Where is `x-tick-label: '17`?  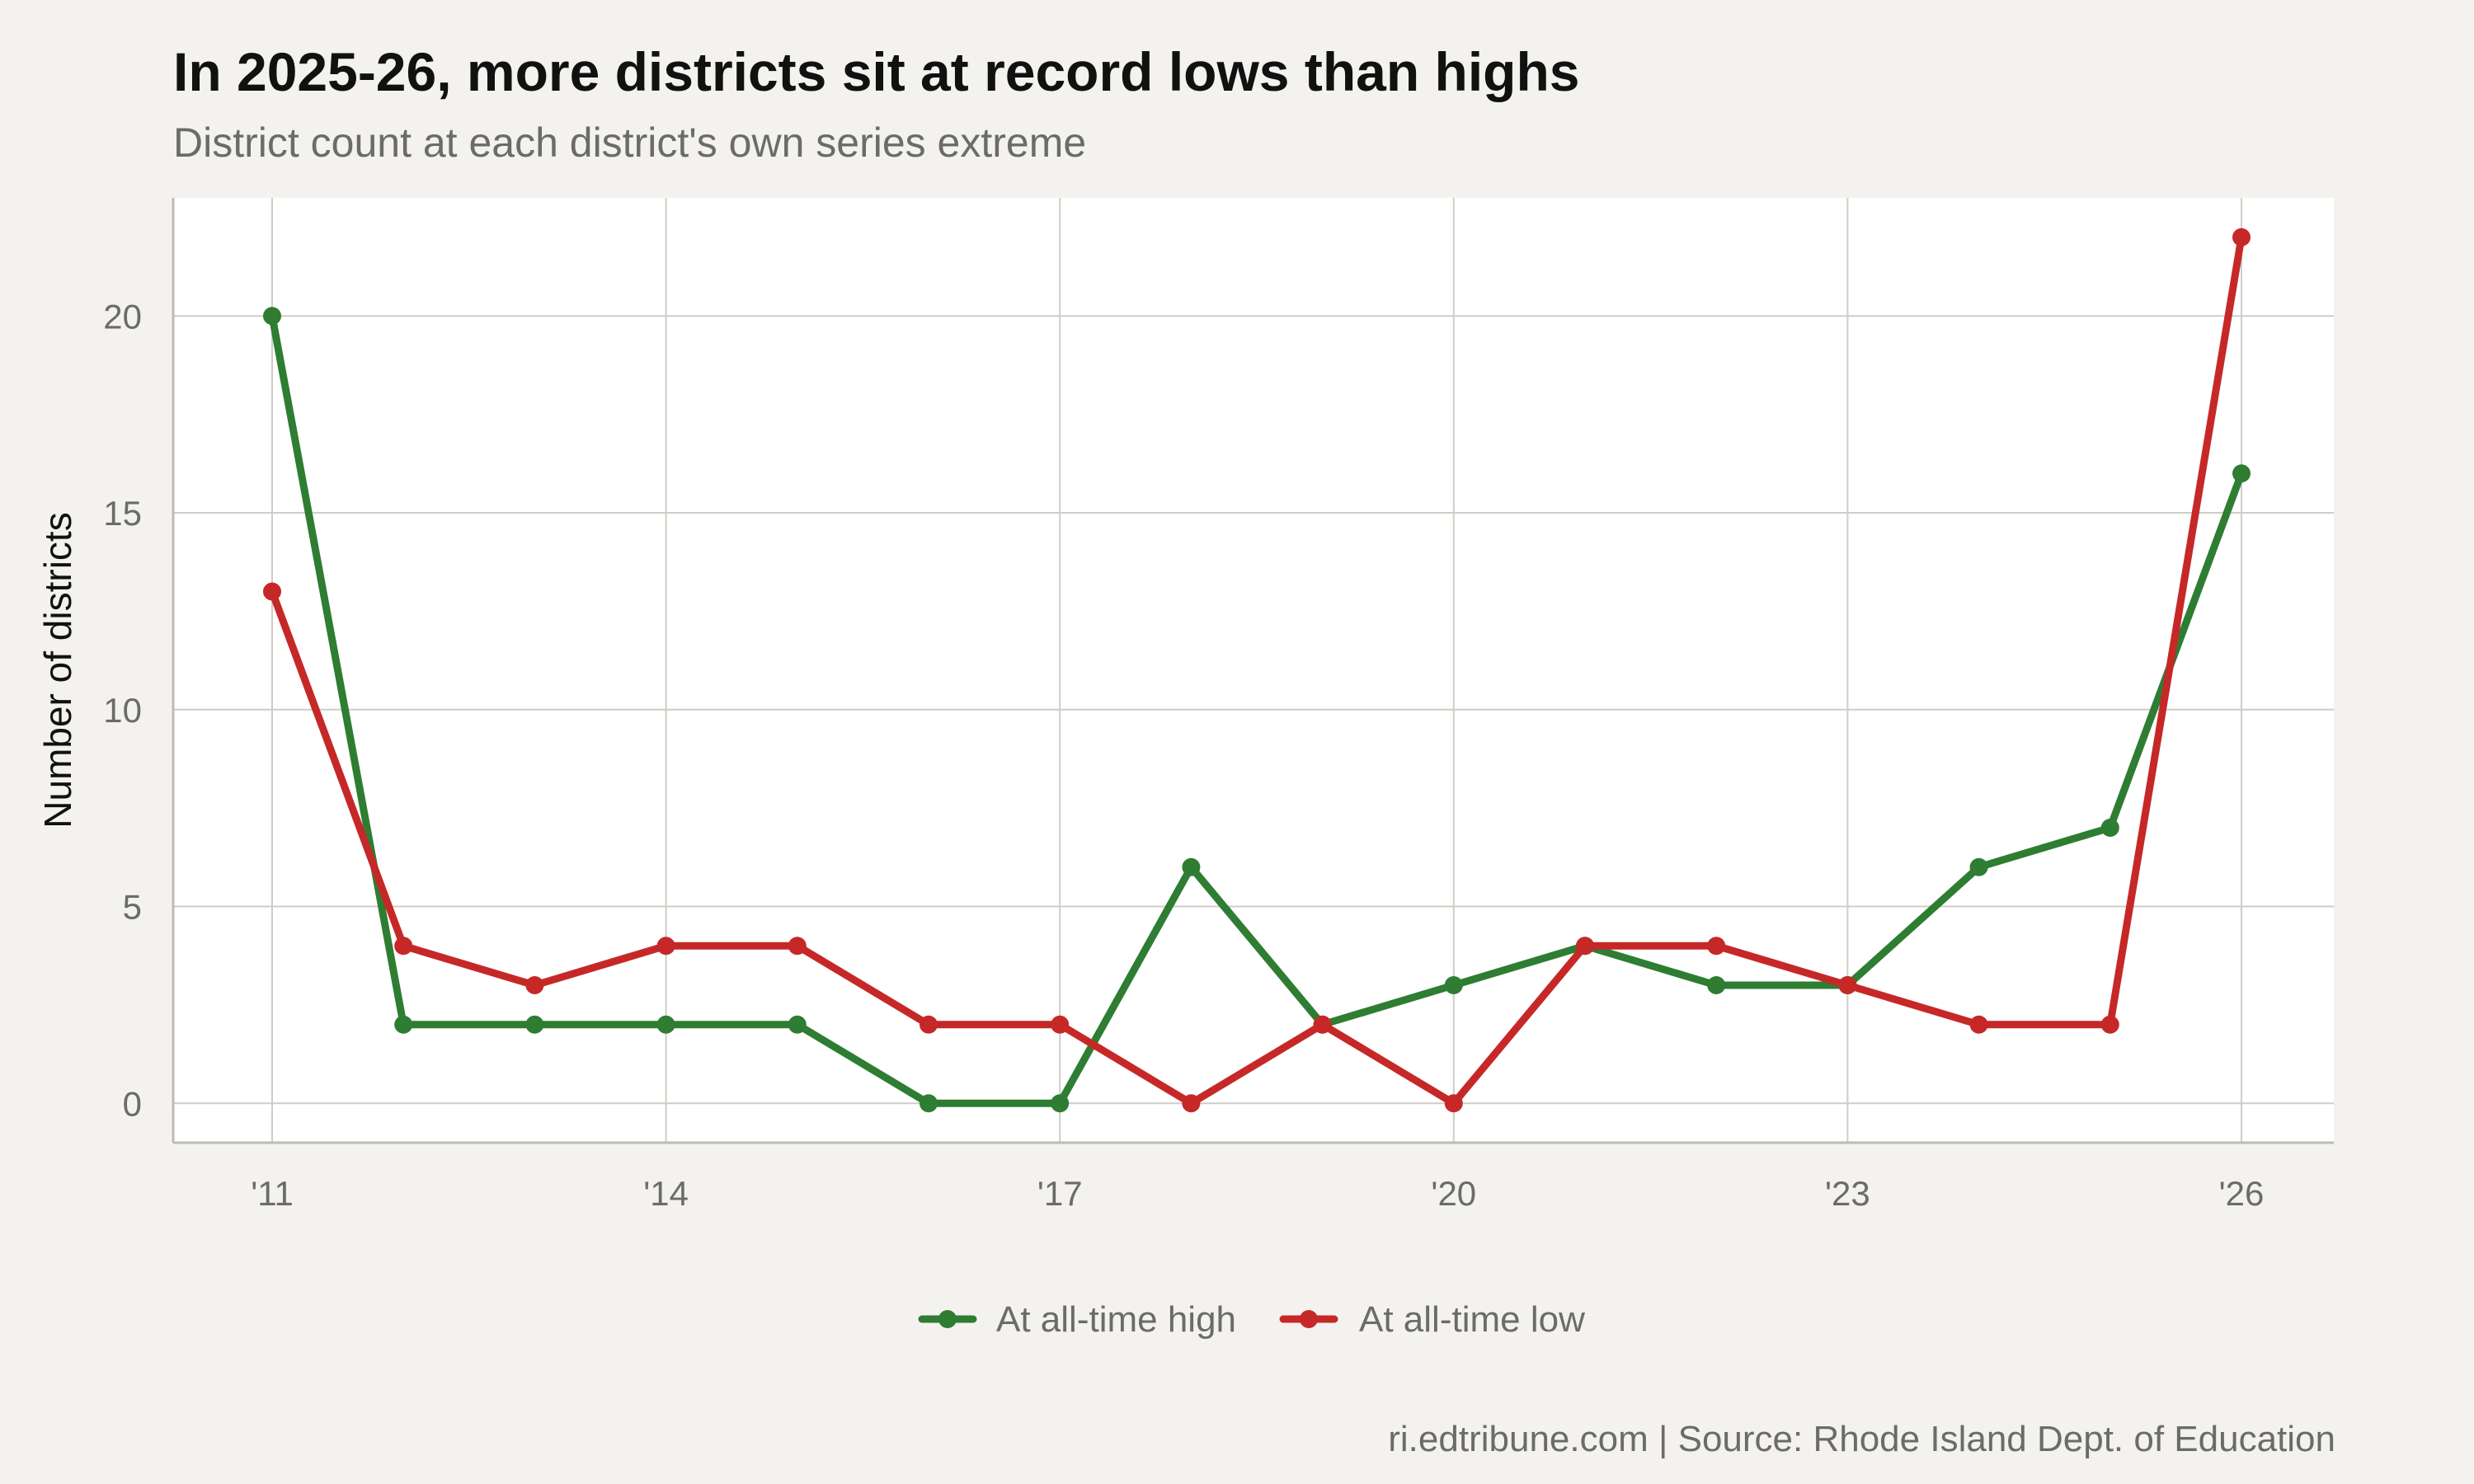
x-tick-label: '17 is located at coordinates (1060, 1193).